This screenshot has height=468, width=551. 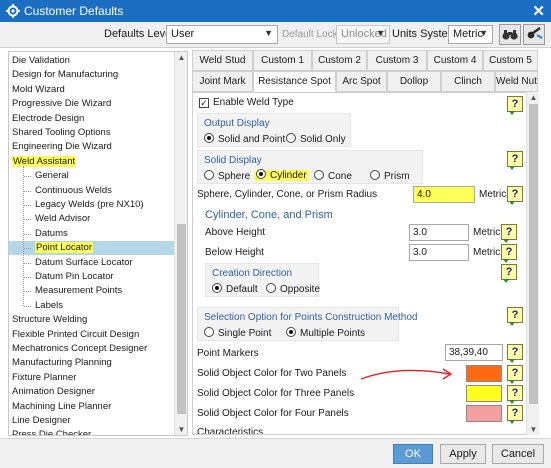 I want to click on tab-custom-4: Custom 4, so click(x=455, y=60).